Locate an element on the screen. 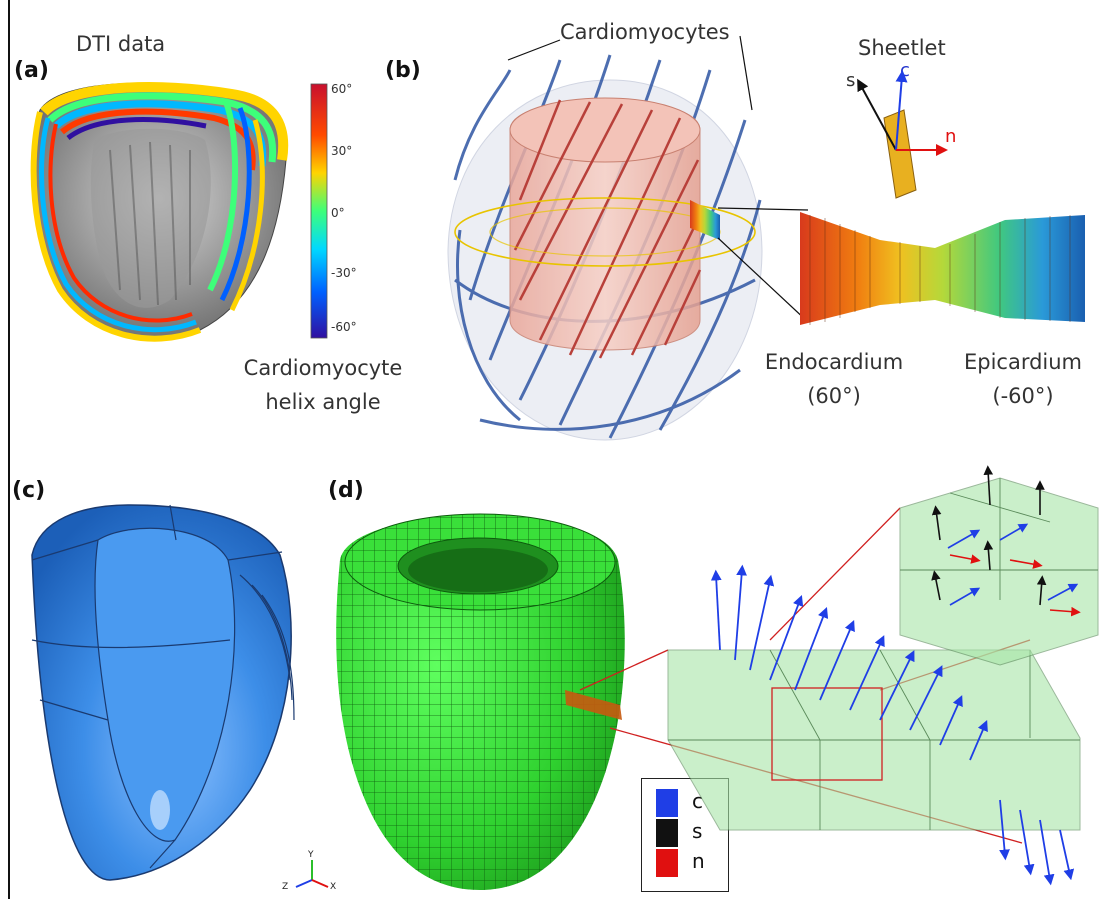 The width and height of the screenshot is (1103, 899). helix-angle-colorbar is located at coordinates (319, 211).